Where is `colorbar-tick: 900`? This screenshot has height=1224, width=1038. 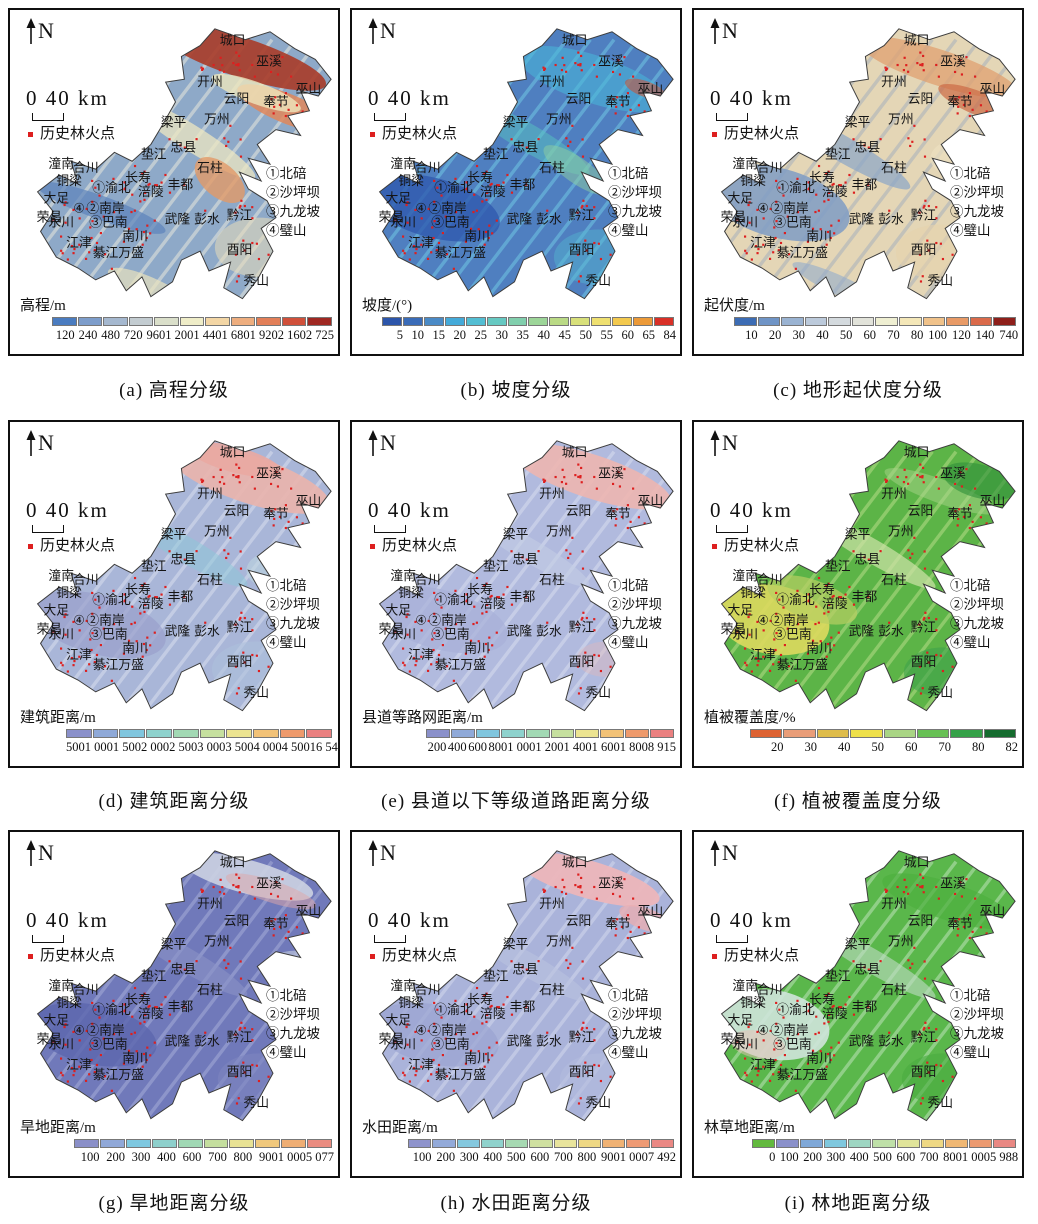 colorbar-tick: 900 is located at coordinates (265, 1157).